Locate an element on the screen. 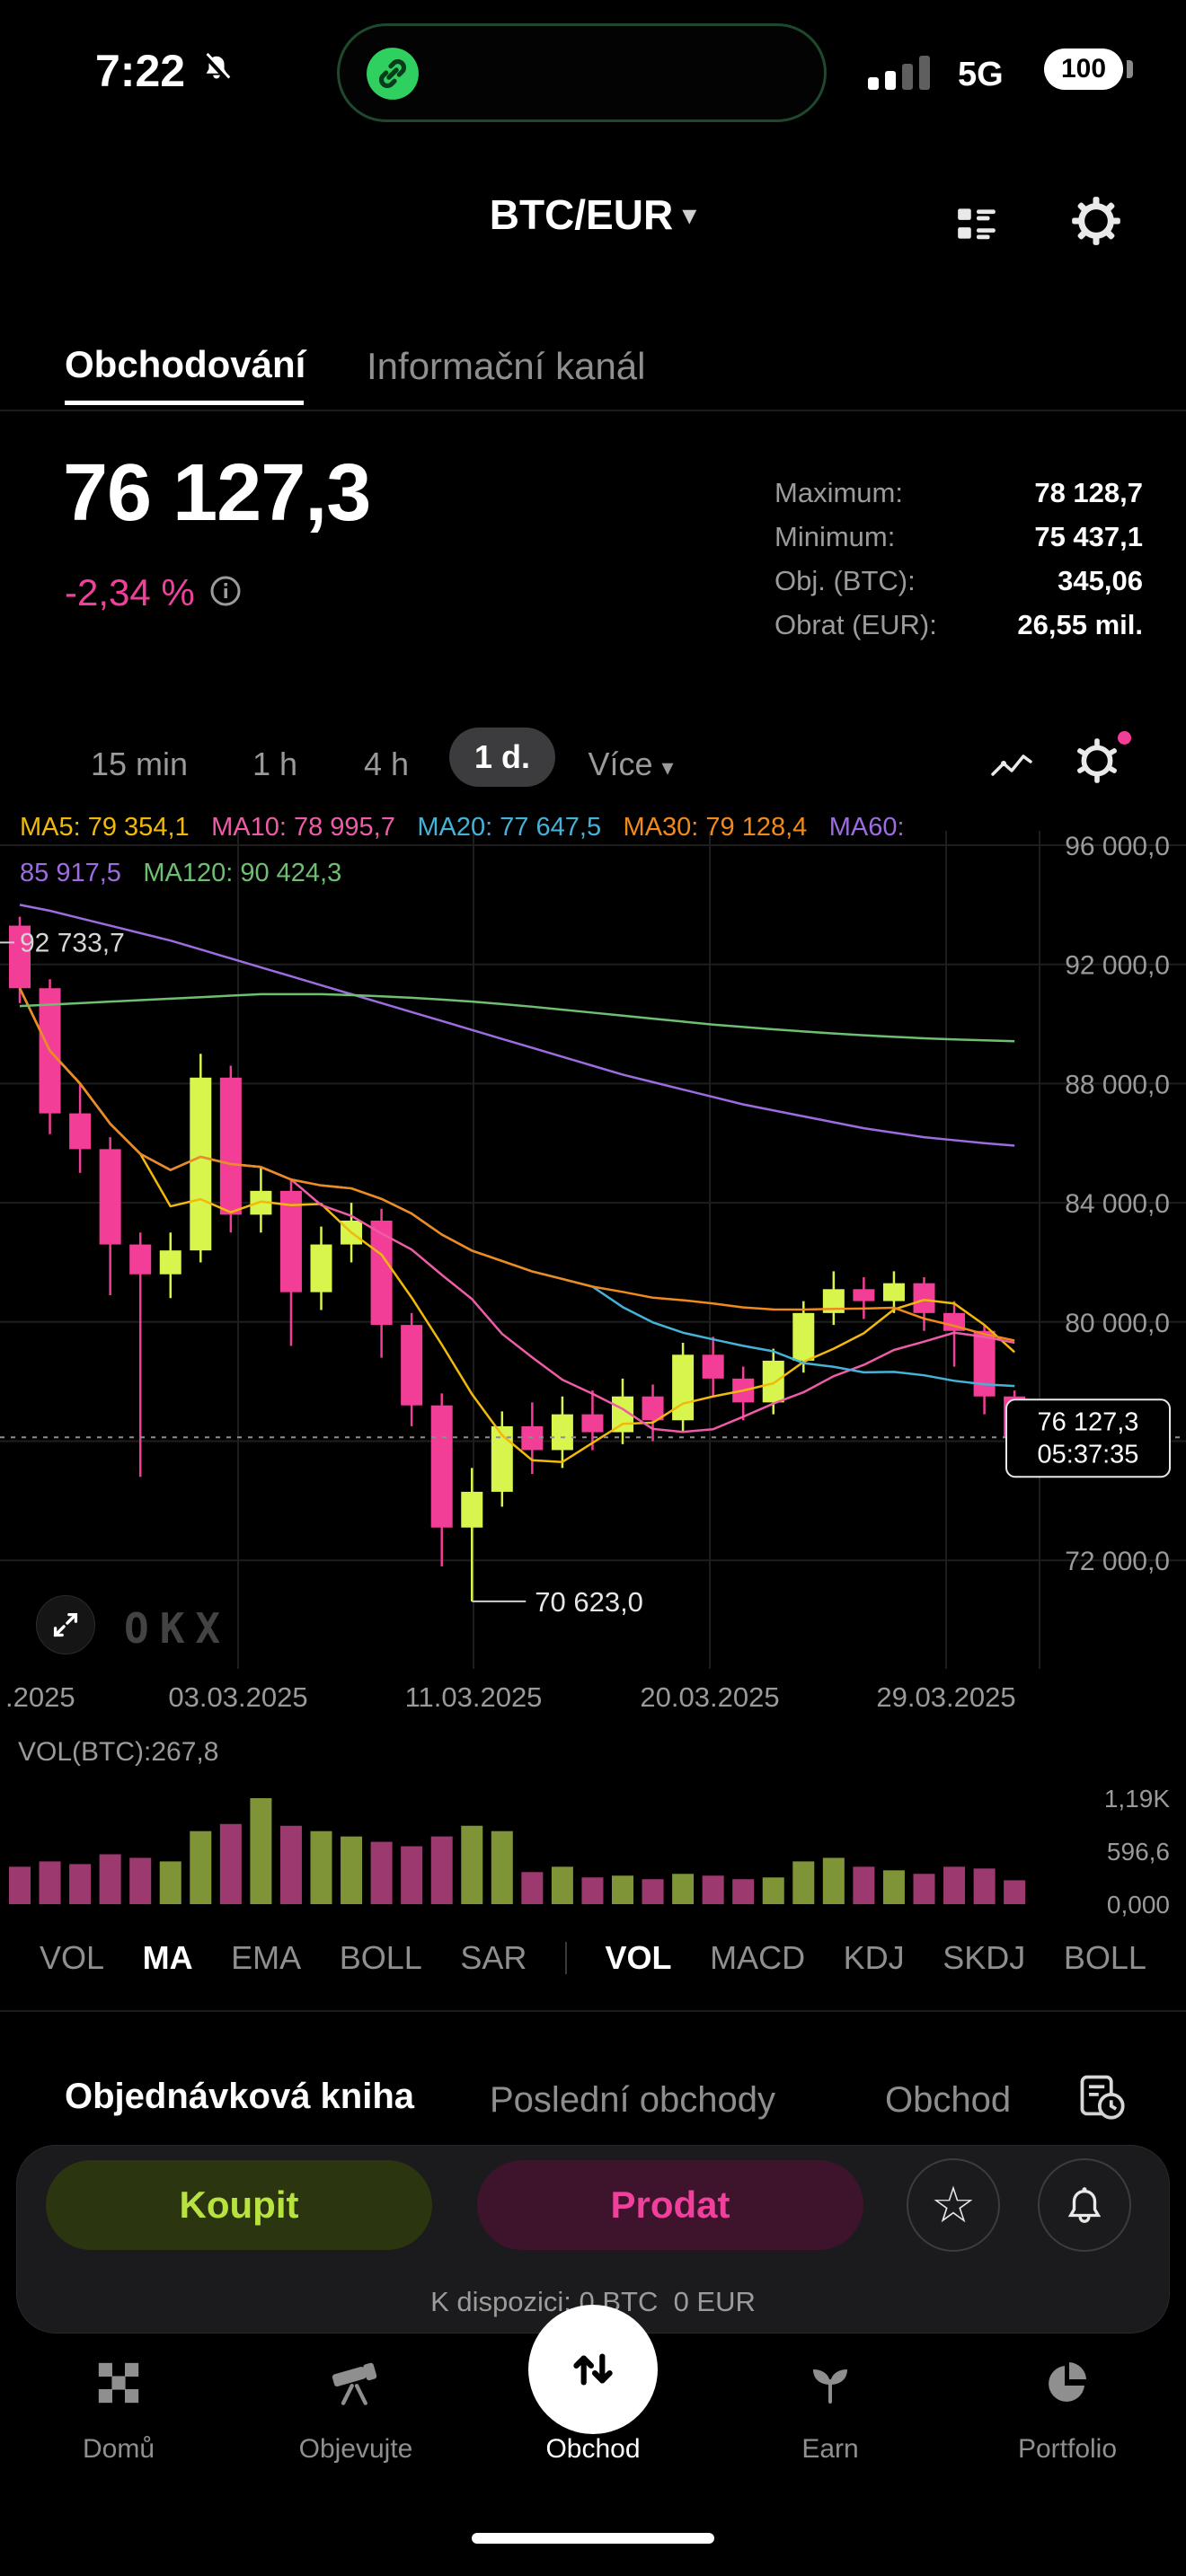  x-tick: 29.03.2025 is located at coordinates (946, 1697).